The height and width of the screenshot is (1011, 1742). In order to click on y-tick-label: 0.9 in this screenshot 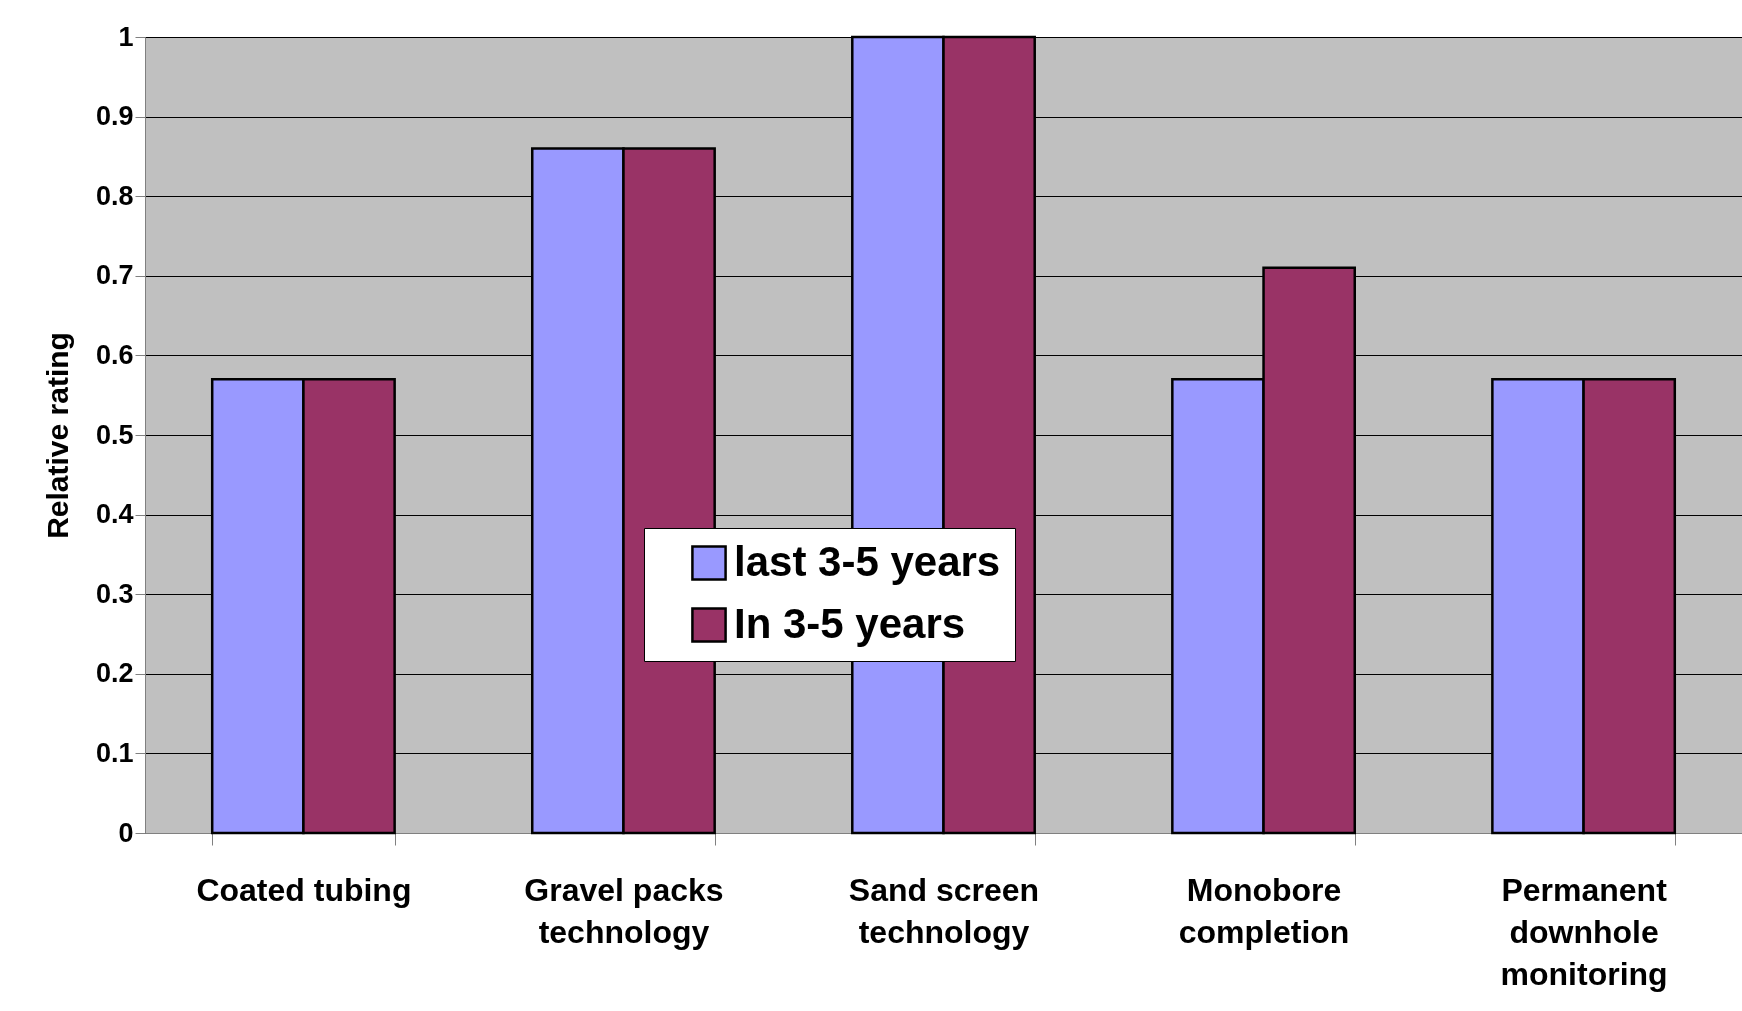, I will do `click(114, 116)`.